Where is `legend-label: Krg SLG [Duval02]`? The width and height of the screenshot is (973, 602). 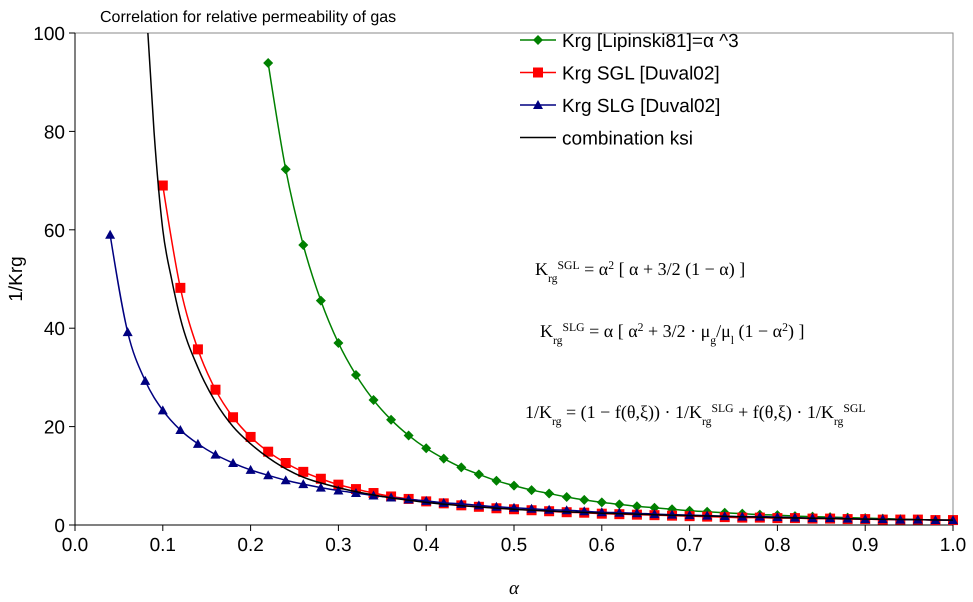 legend-label: Krg SLG [Duval02] is located at coordinates (641, 106).